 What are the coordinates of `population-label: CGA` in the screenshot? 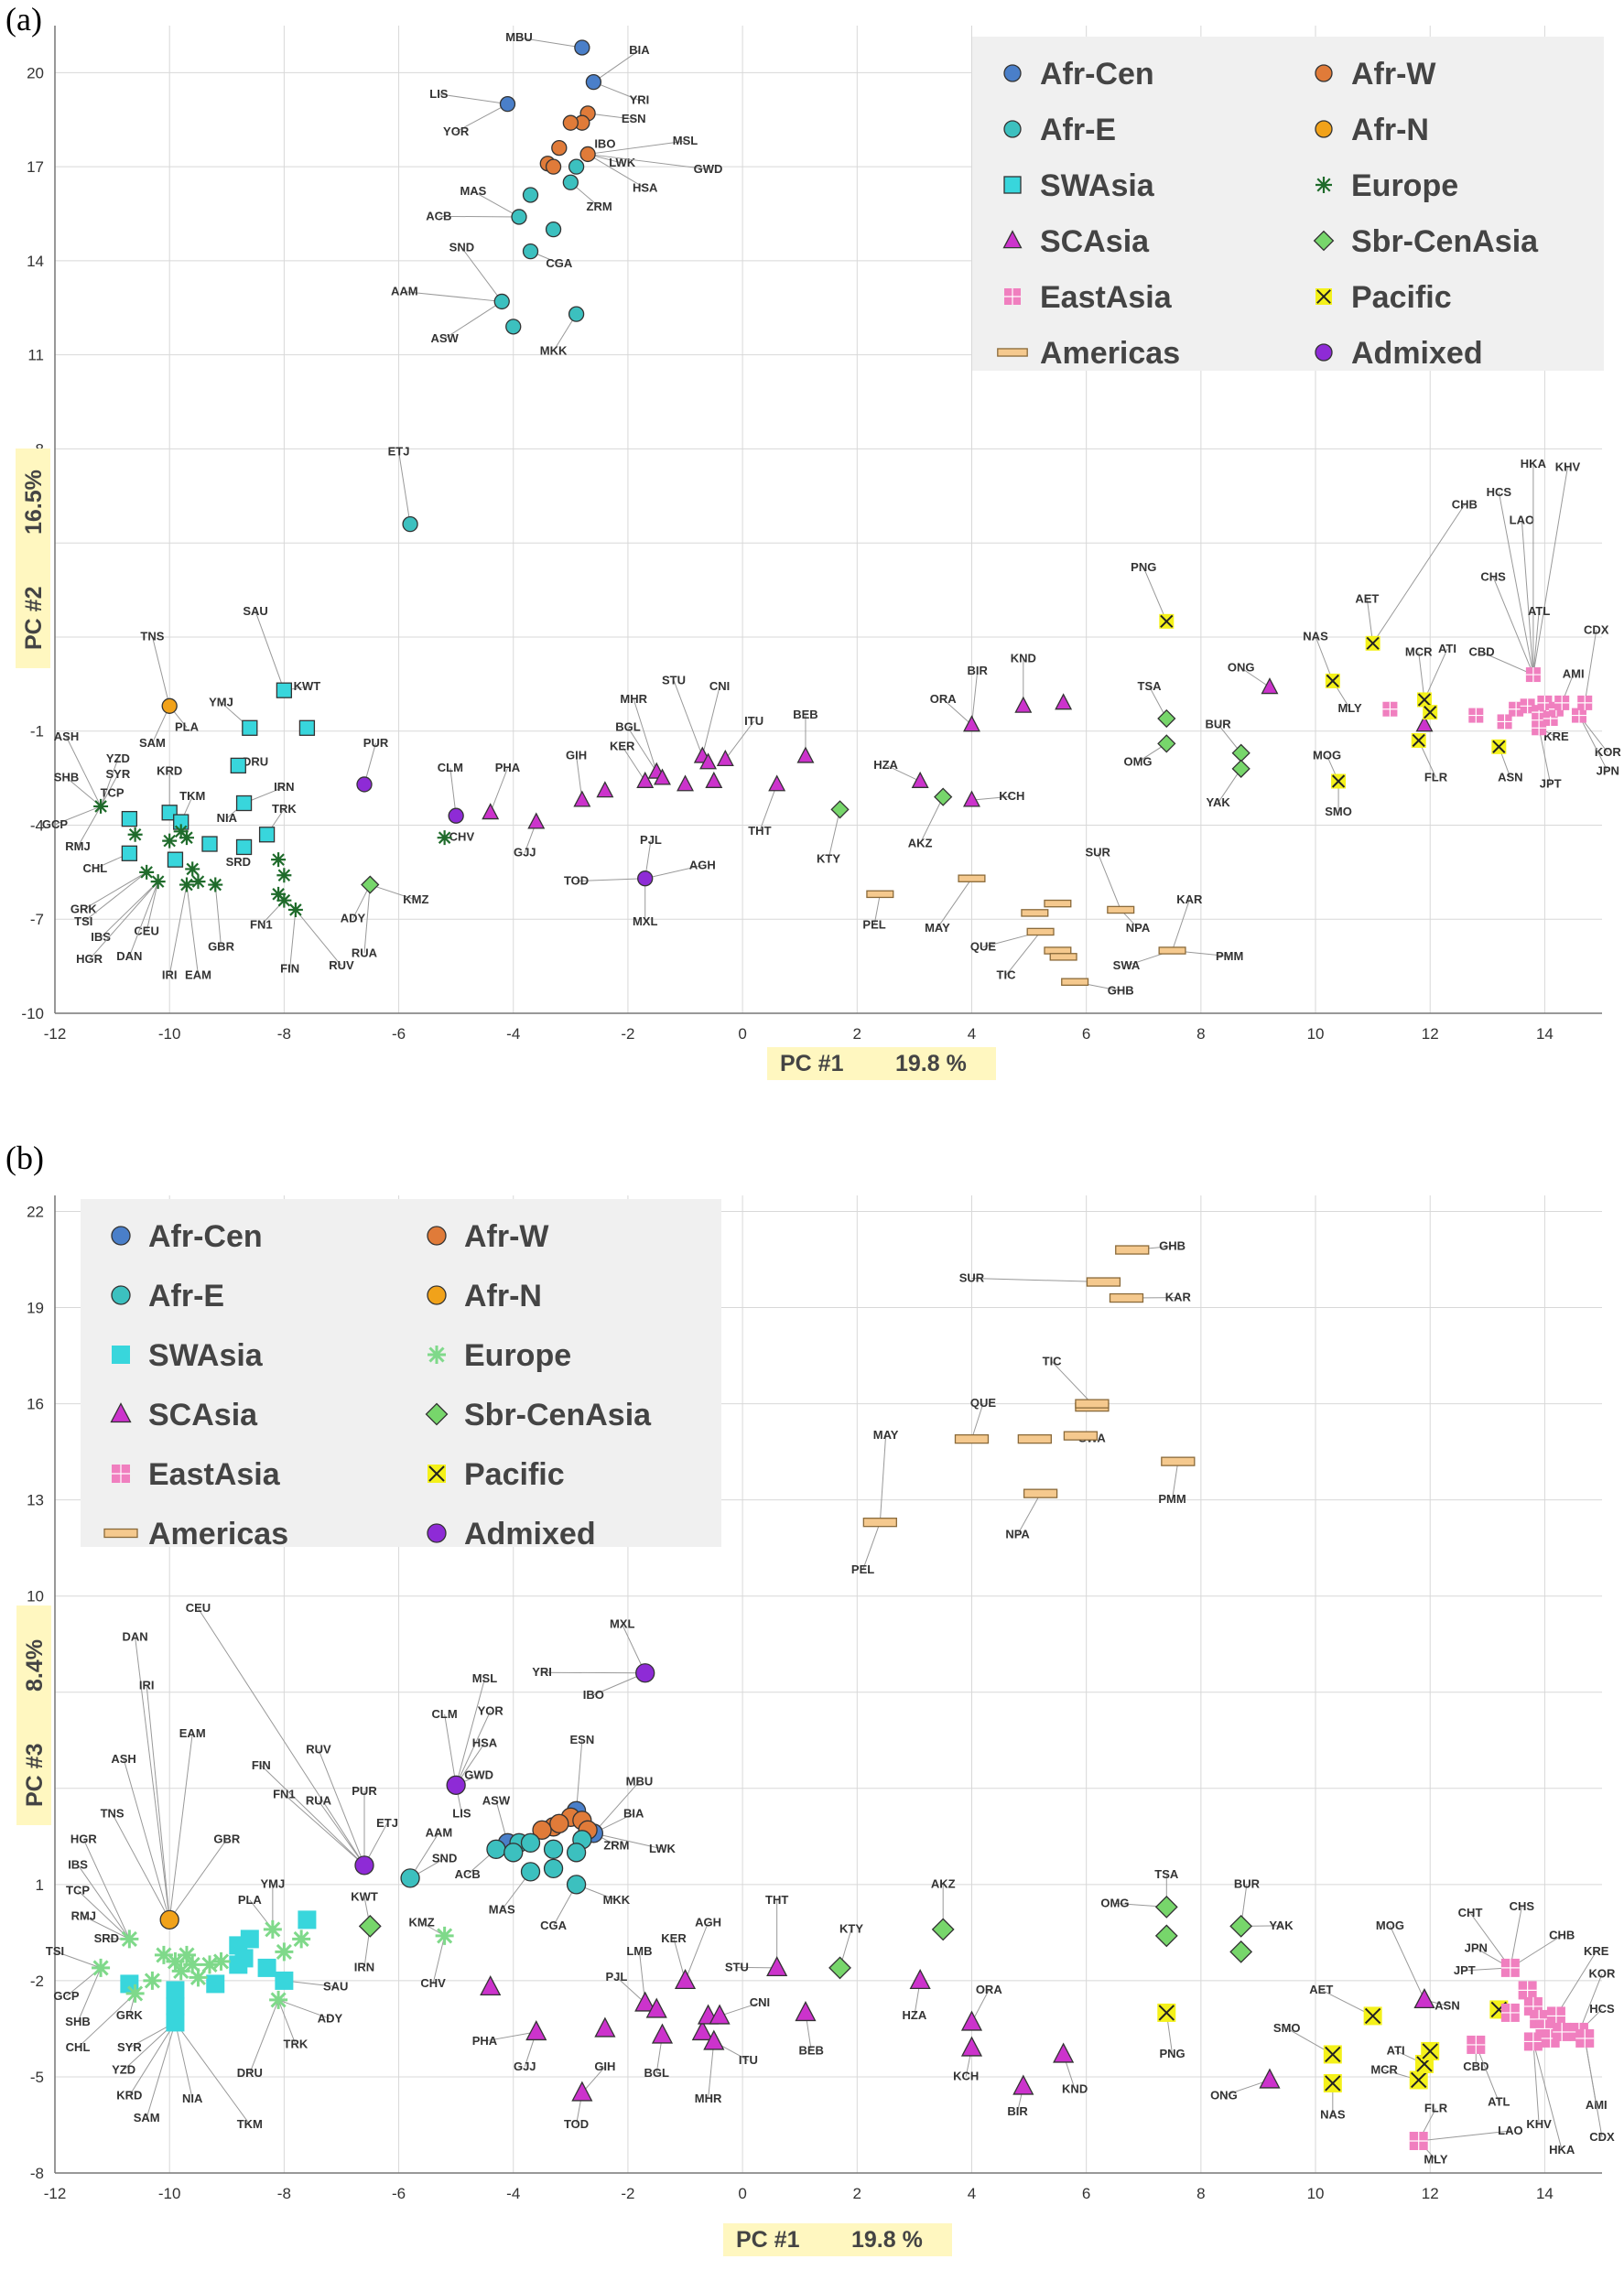 It's located at (554, 1925).